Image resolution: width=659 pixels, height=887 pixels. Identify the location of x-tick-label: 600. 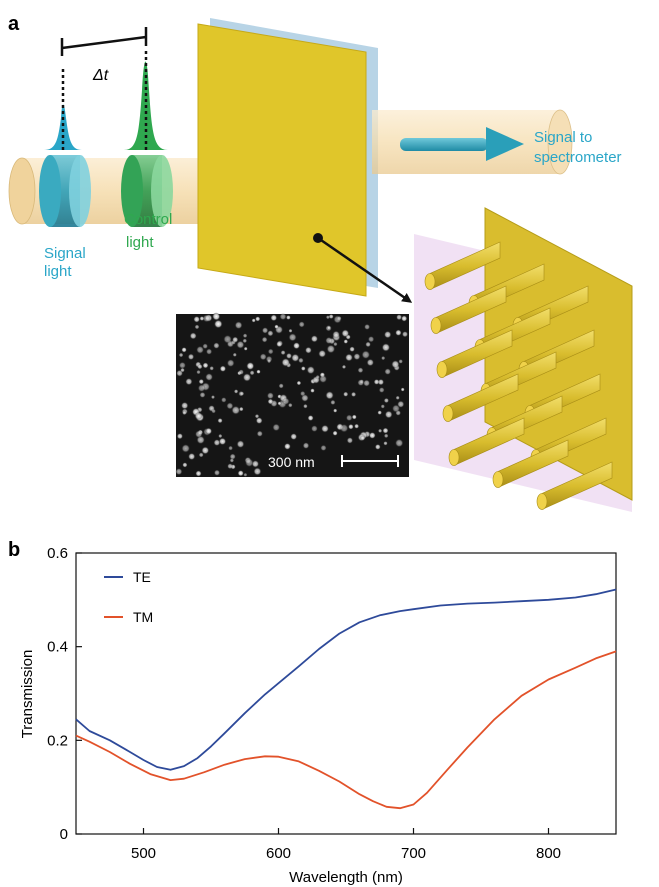
(278, 853).